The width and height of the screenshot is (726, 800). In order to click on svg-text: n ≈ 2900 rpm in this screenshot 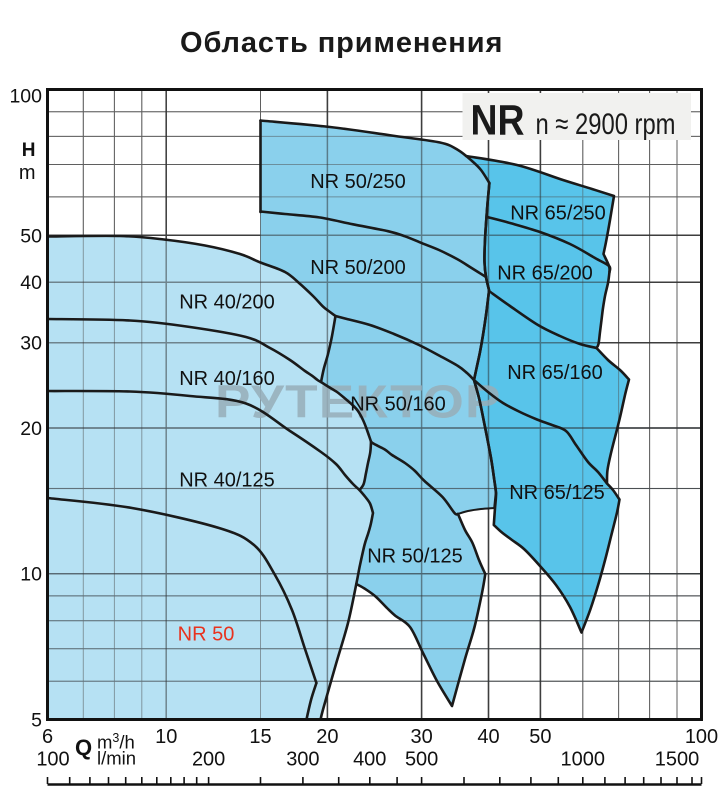, I will do `click(606, 124)`.